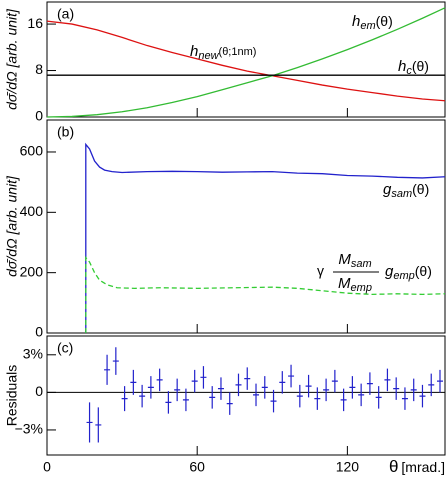 The image size is (447, 482). I want to click on label-sub: c, so click(409, 71).